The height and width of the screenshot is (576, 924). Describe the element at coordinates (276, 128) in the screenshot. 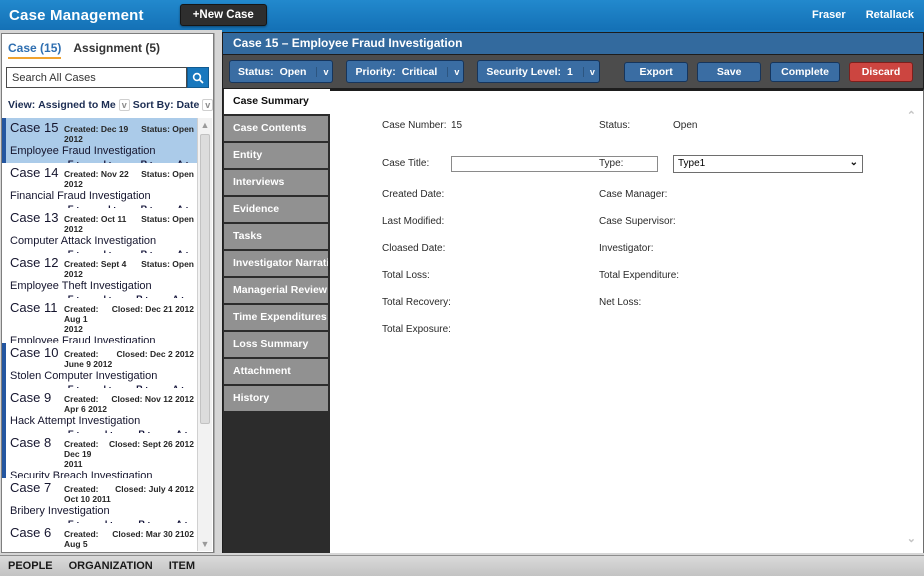

I see `tab-case-contents: Case Contents` at that location.